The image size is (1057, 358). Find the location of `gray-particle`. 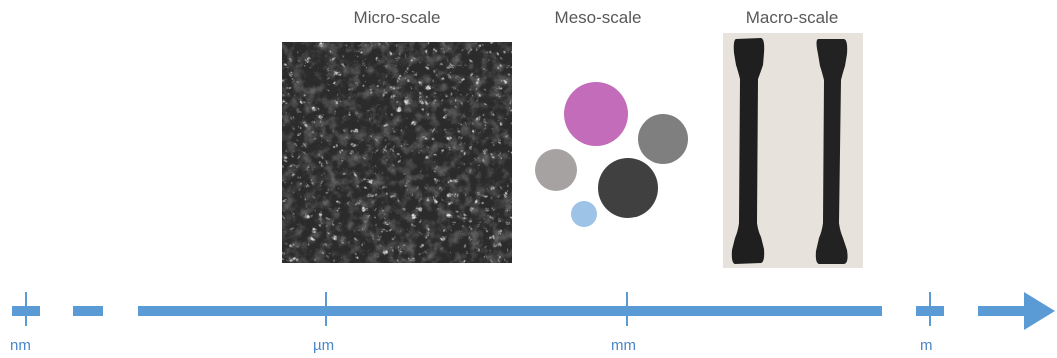

gray-particle is located at coordinates (663, 139).